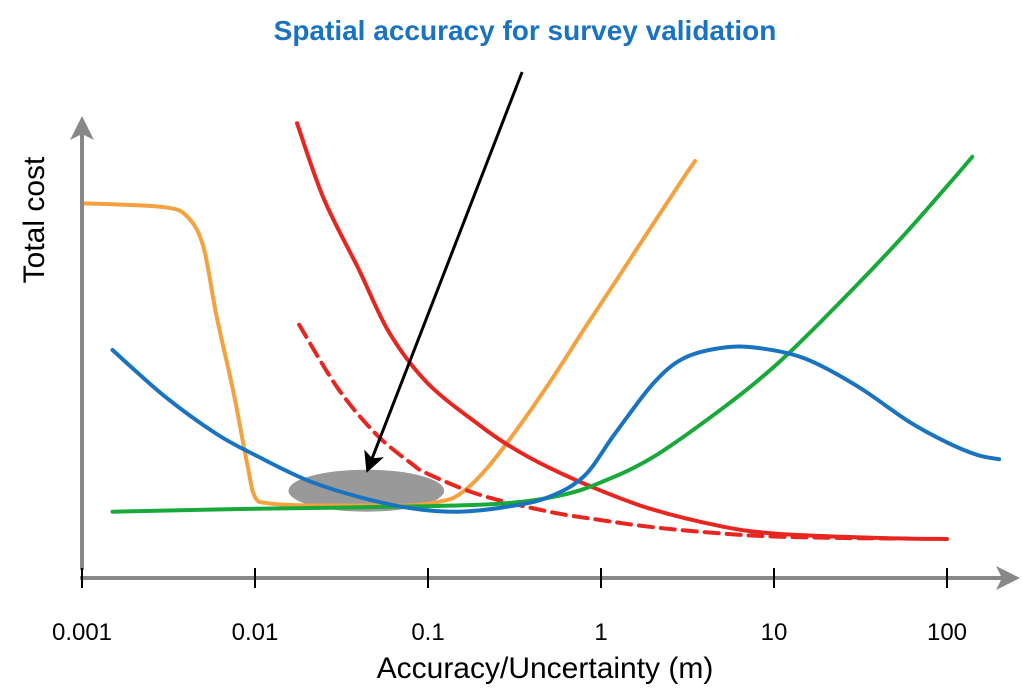  I want to click on x-tick-label: 0.001, so click(82, 632).